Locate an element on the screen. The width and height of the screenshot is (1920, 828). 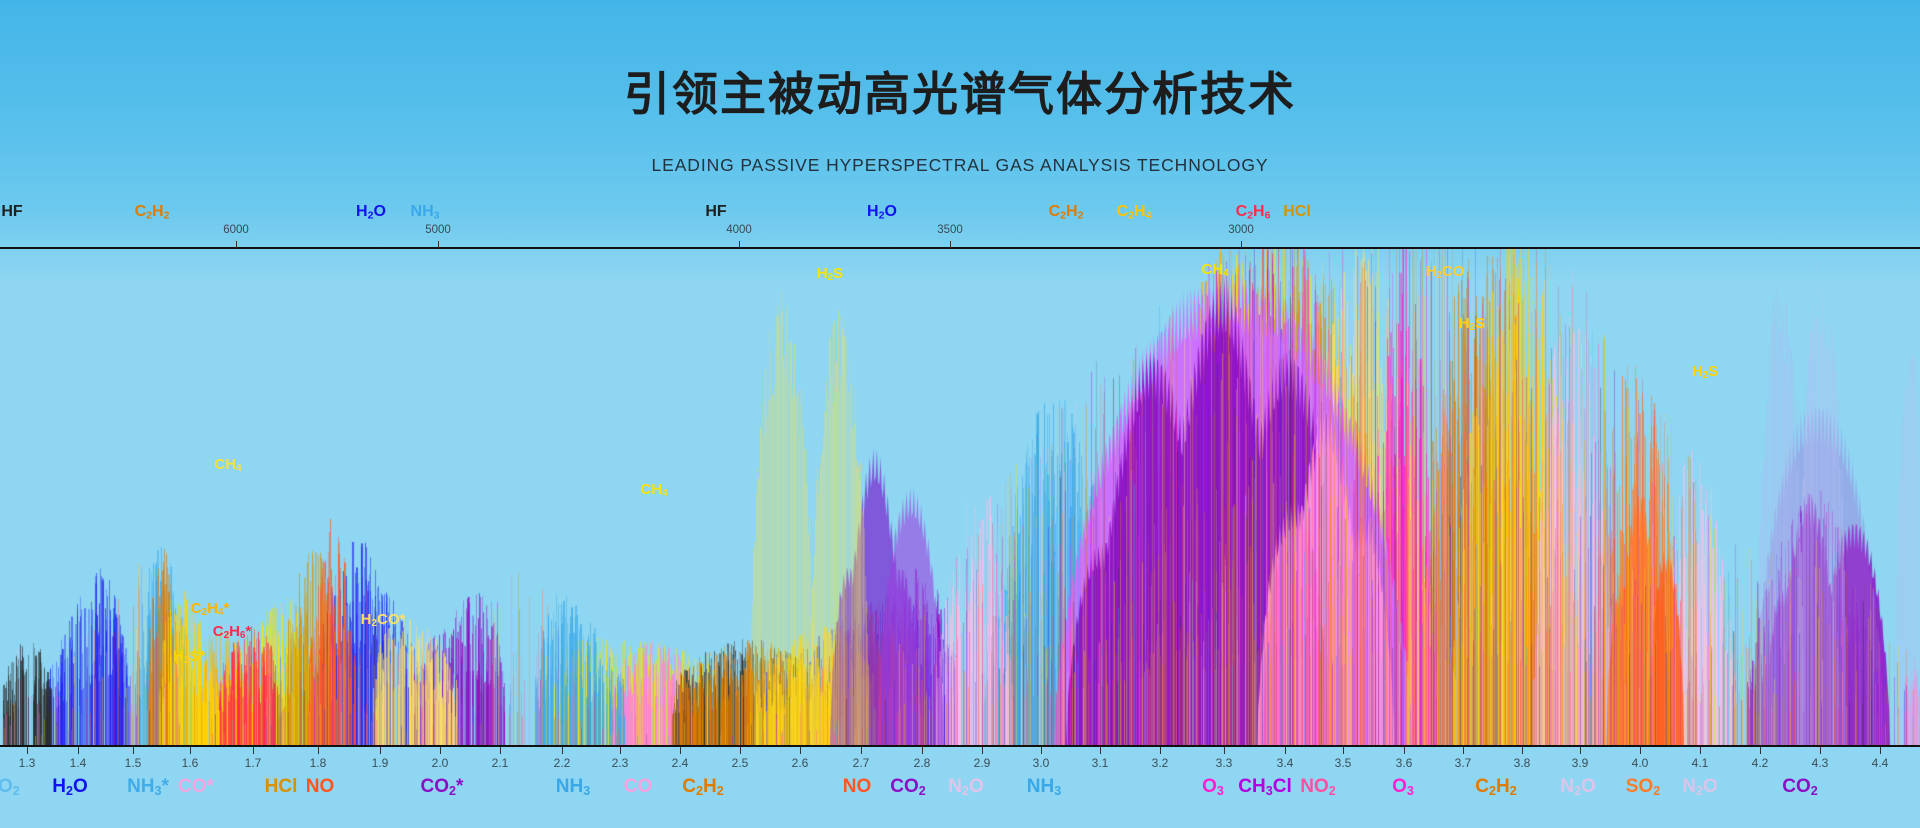
bottom-axis-tick-label: 3.3 is located at coordinates (1224, 763).